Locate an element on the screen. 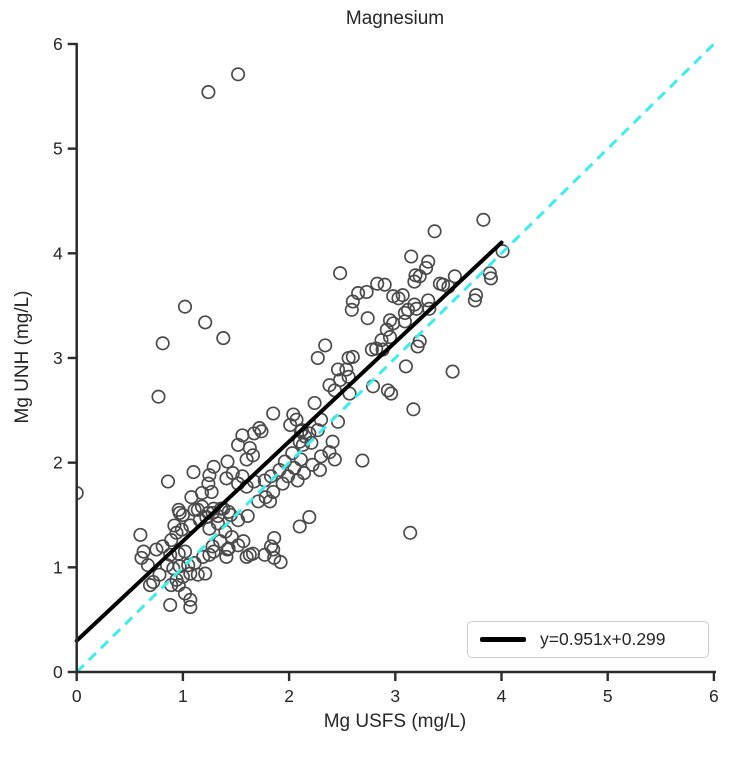 The image size is (734, 757). x-tick-label: 1 is located at coordinates (183, 696).